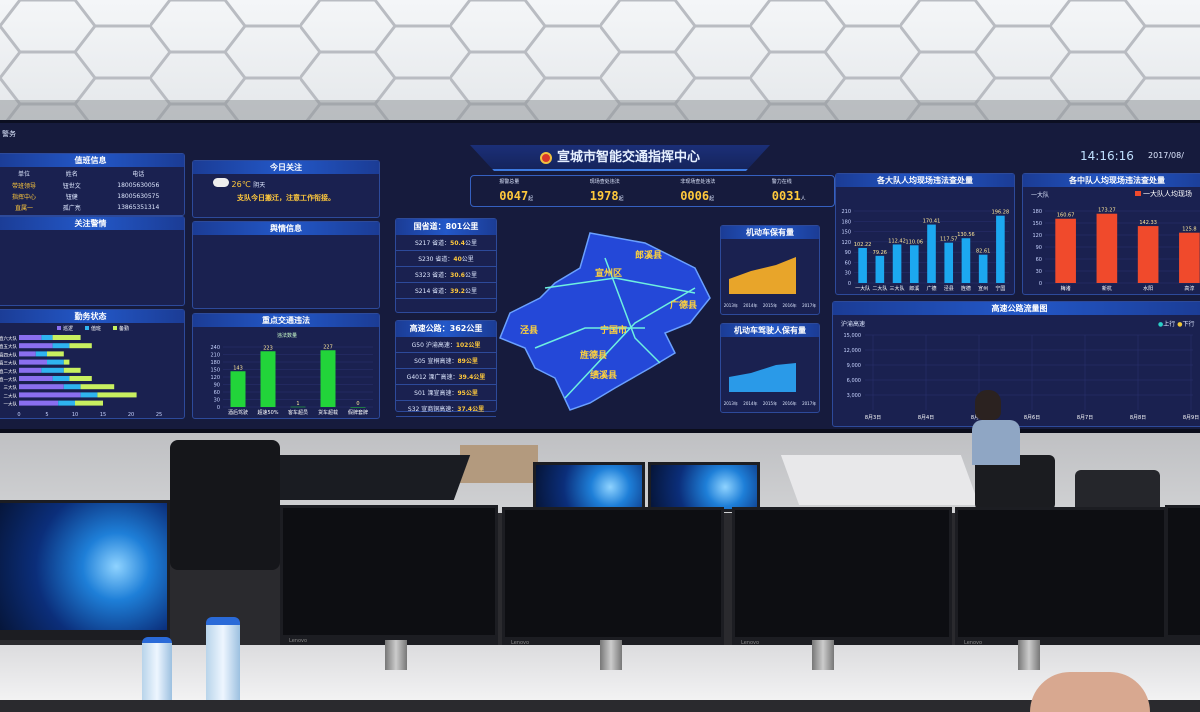 The height and width of the screenshot is (712, 1200). I want to click on panel-title: 勤务状态, so click(92, 316).